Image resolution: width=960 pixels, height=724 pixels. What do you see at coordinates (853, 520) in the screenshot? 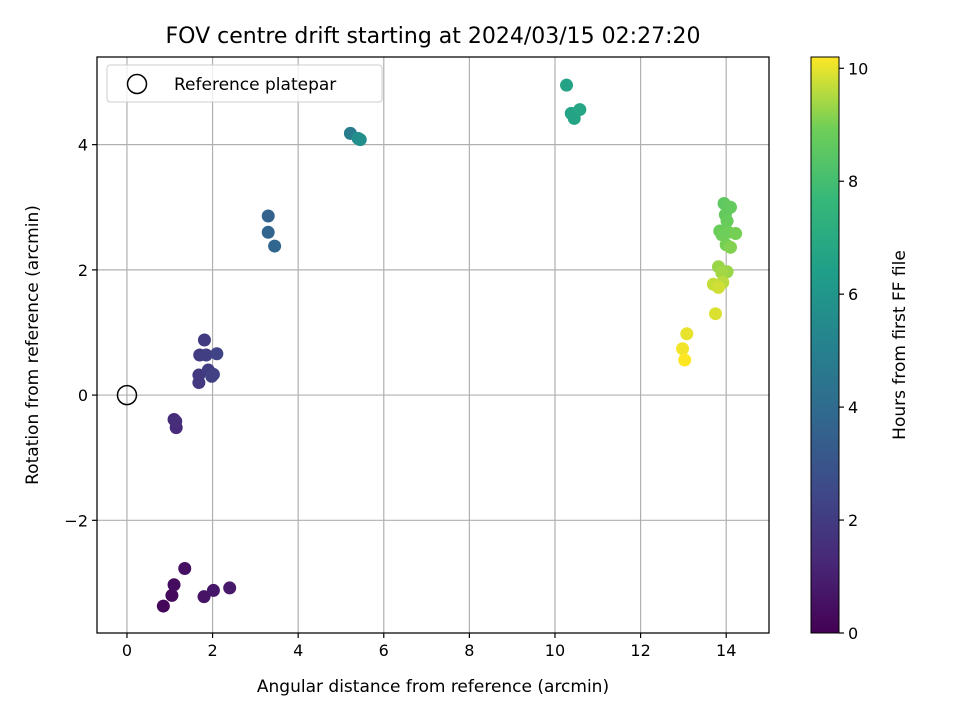
I see `colorbar-tick-label: 2` at bounding box center [853, 520].